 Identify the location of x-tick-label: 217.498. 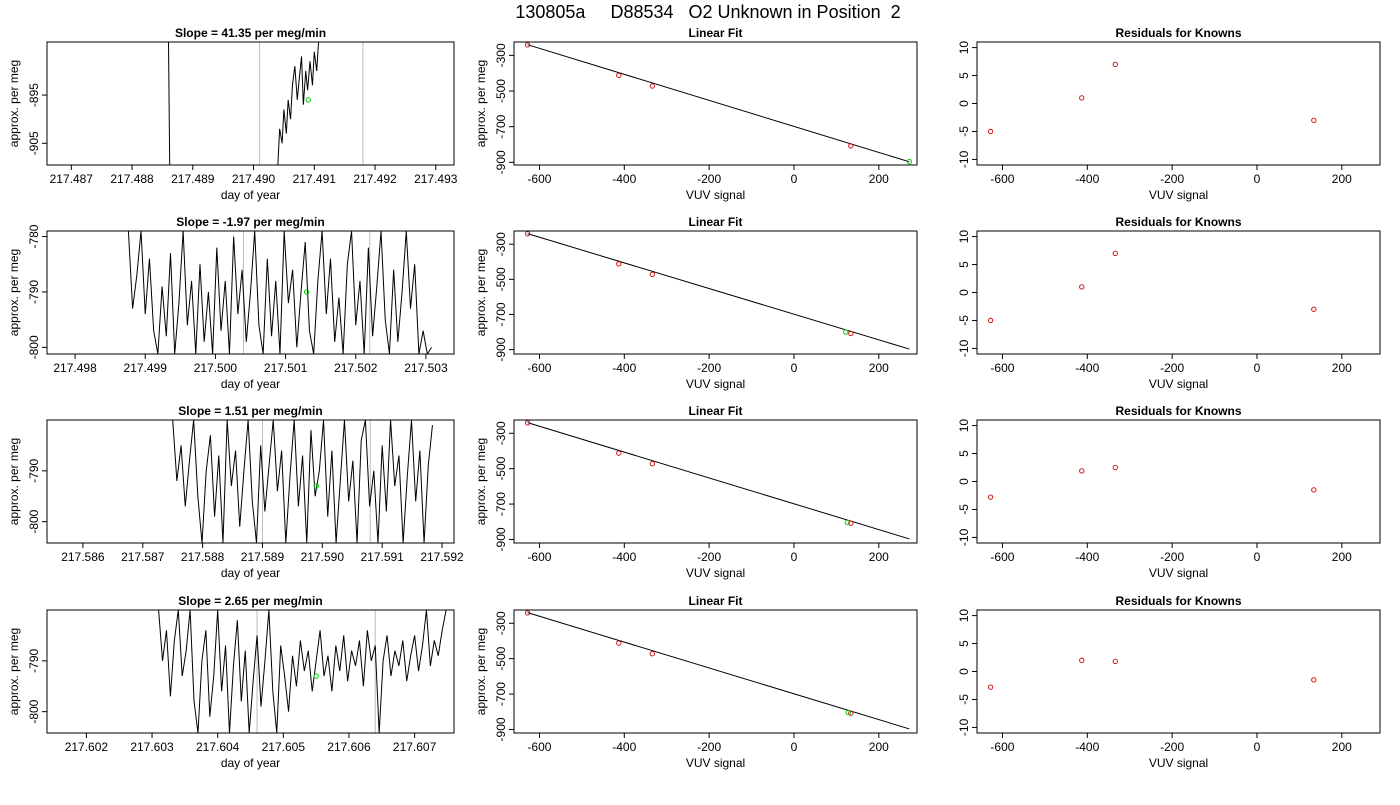
(75, 368).